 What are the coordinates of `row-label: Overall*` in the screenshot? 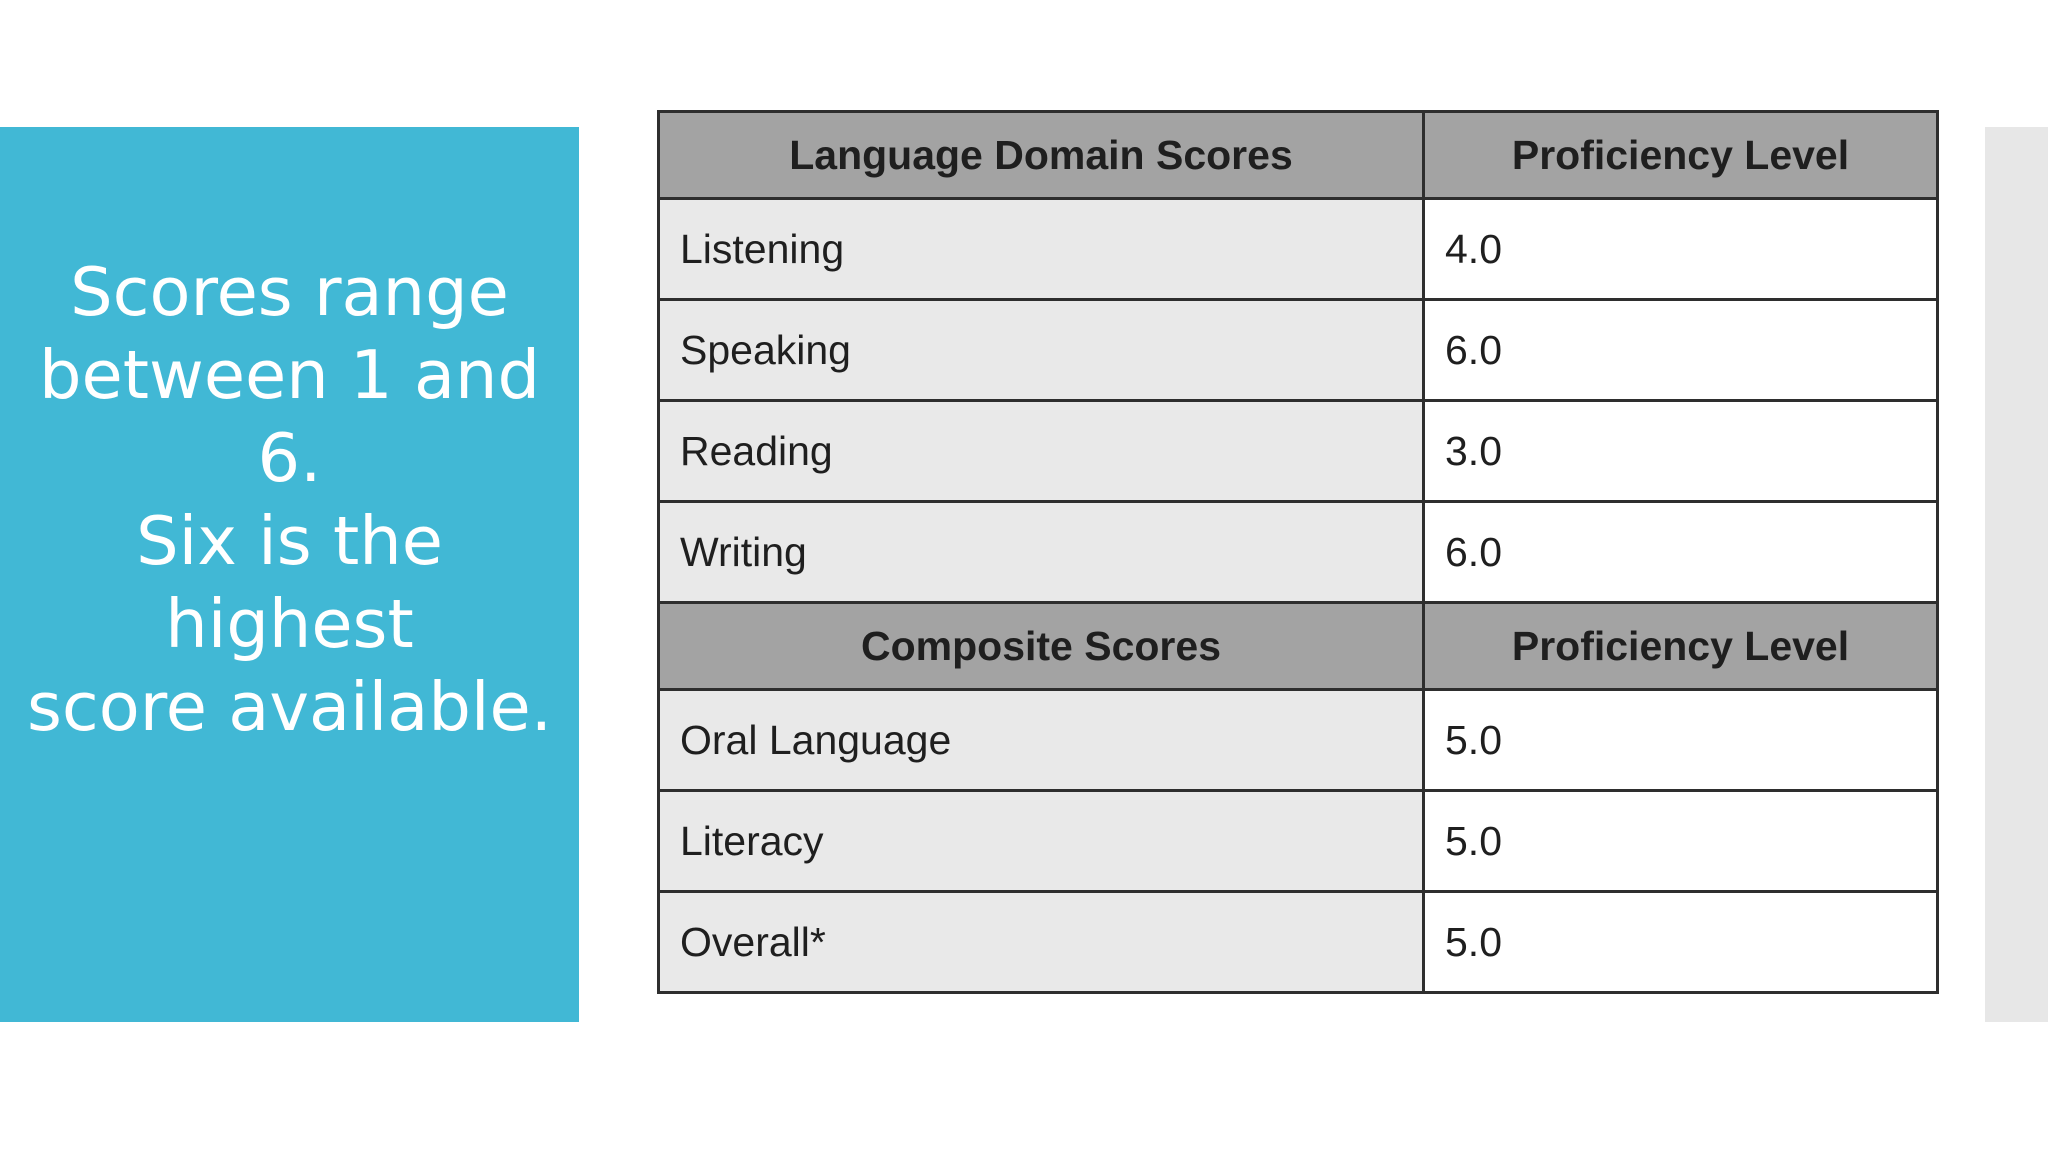 It's located at (1041, 942).